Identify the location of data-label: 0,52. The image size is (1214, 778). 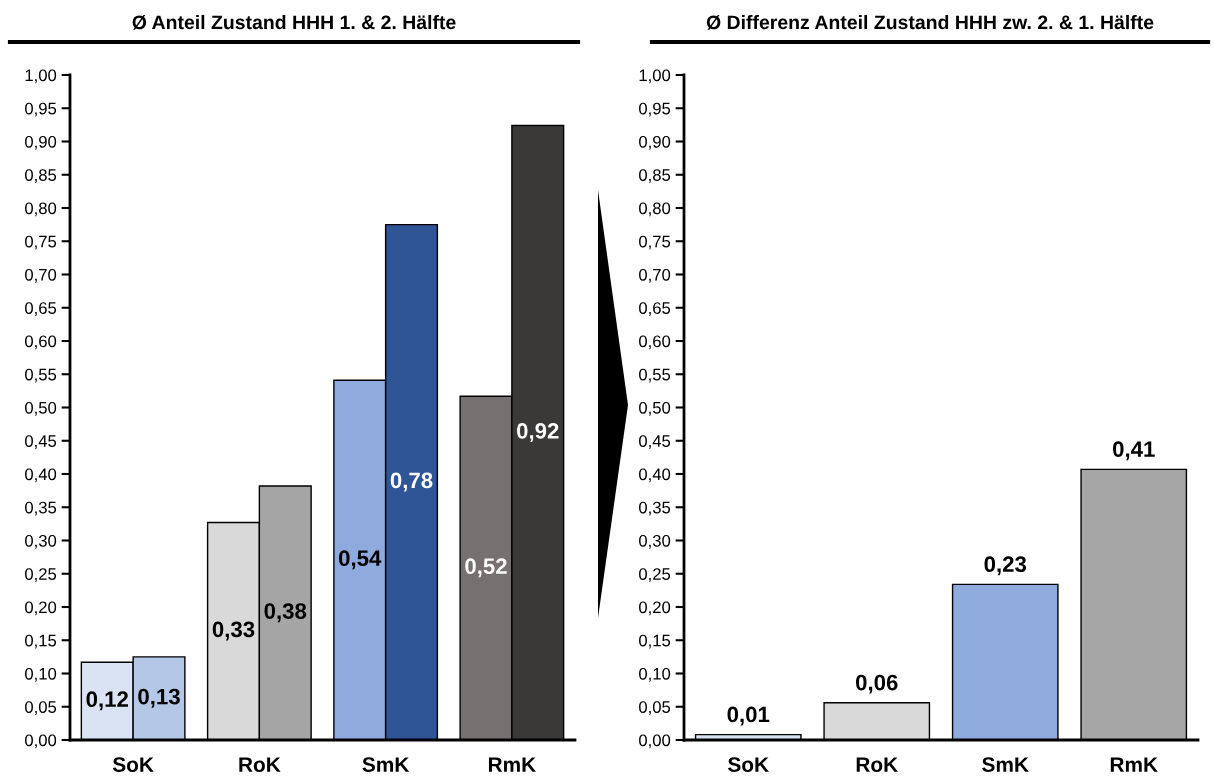
(486, 568).